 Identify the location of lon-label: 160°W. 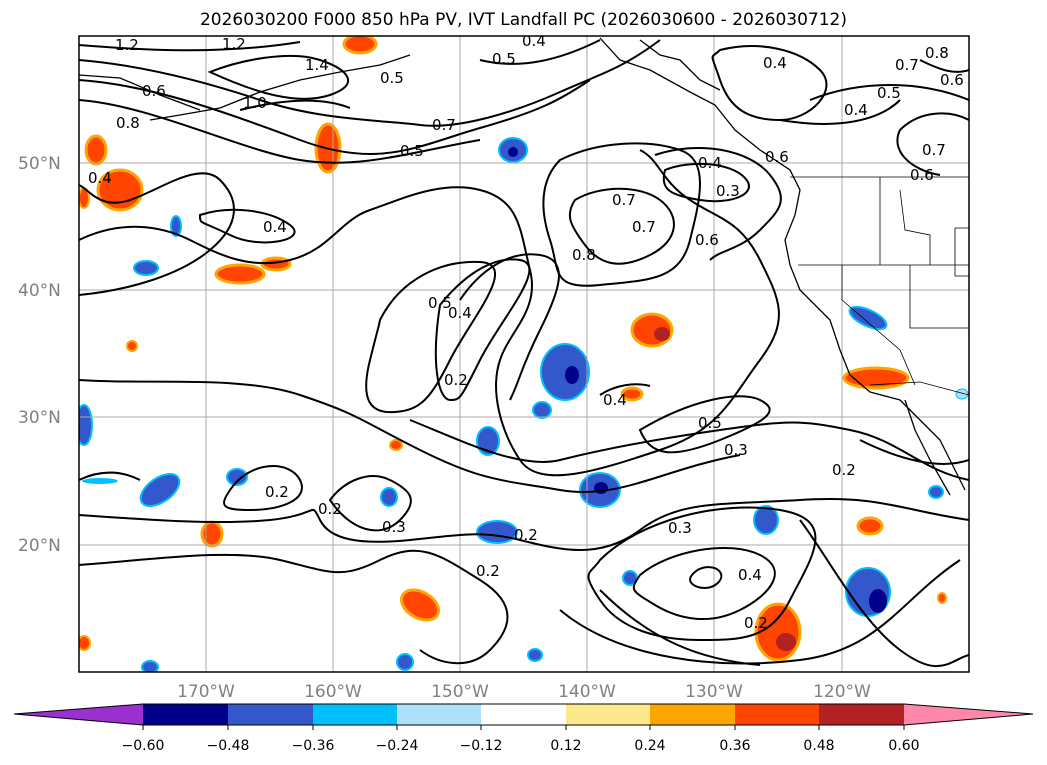
(333, 692).